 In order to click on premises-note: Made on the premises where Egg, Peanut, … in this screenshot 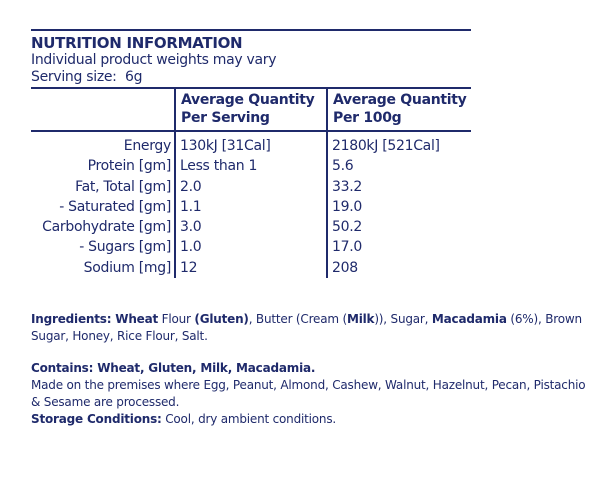, I will do `click(308, 393)`.